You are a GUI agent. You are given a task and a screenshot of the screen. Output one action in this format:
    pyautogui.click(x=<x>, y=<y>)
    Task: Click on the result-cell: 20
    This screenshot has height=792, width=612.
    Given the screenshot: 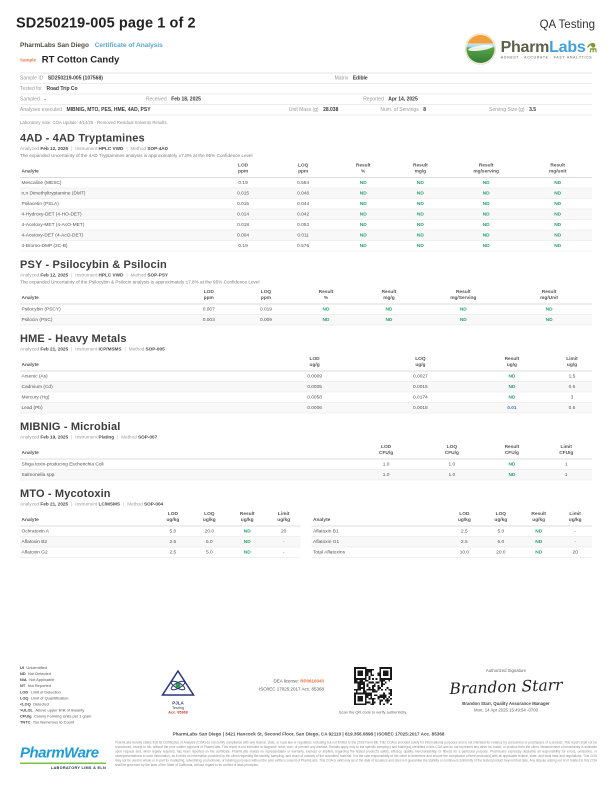 What is the action you would take?
    pyautogui.click(x=575, y=552)
    